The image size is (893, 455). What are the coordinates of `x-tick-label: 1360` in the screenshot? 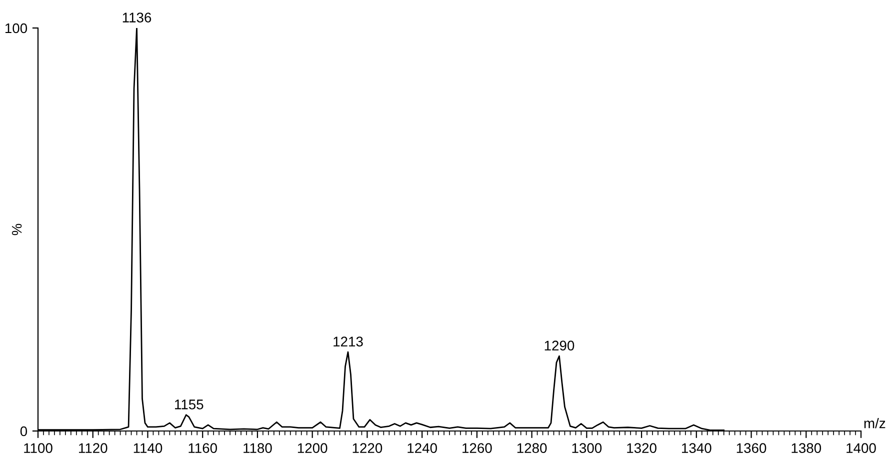 It's located at (751, 448).